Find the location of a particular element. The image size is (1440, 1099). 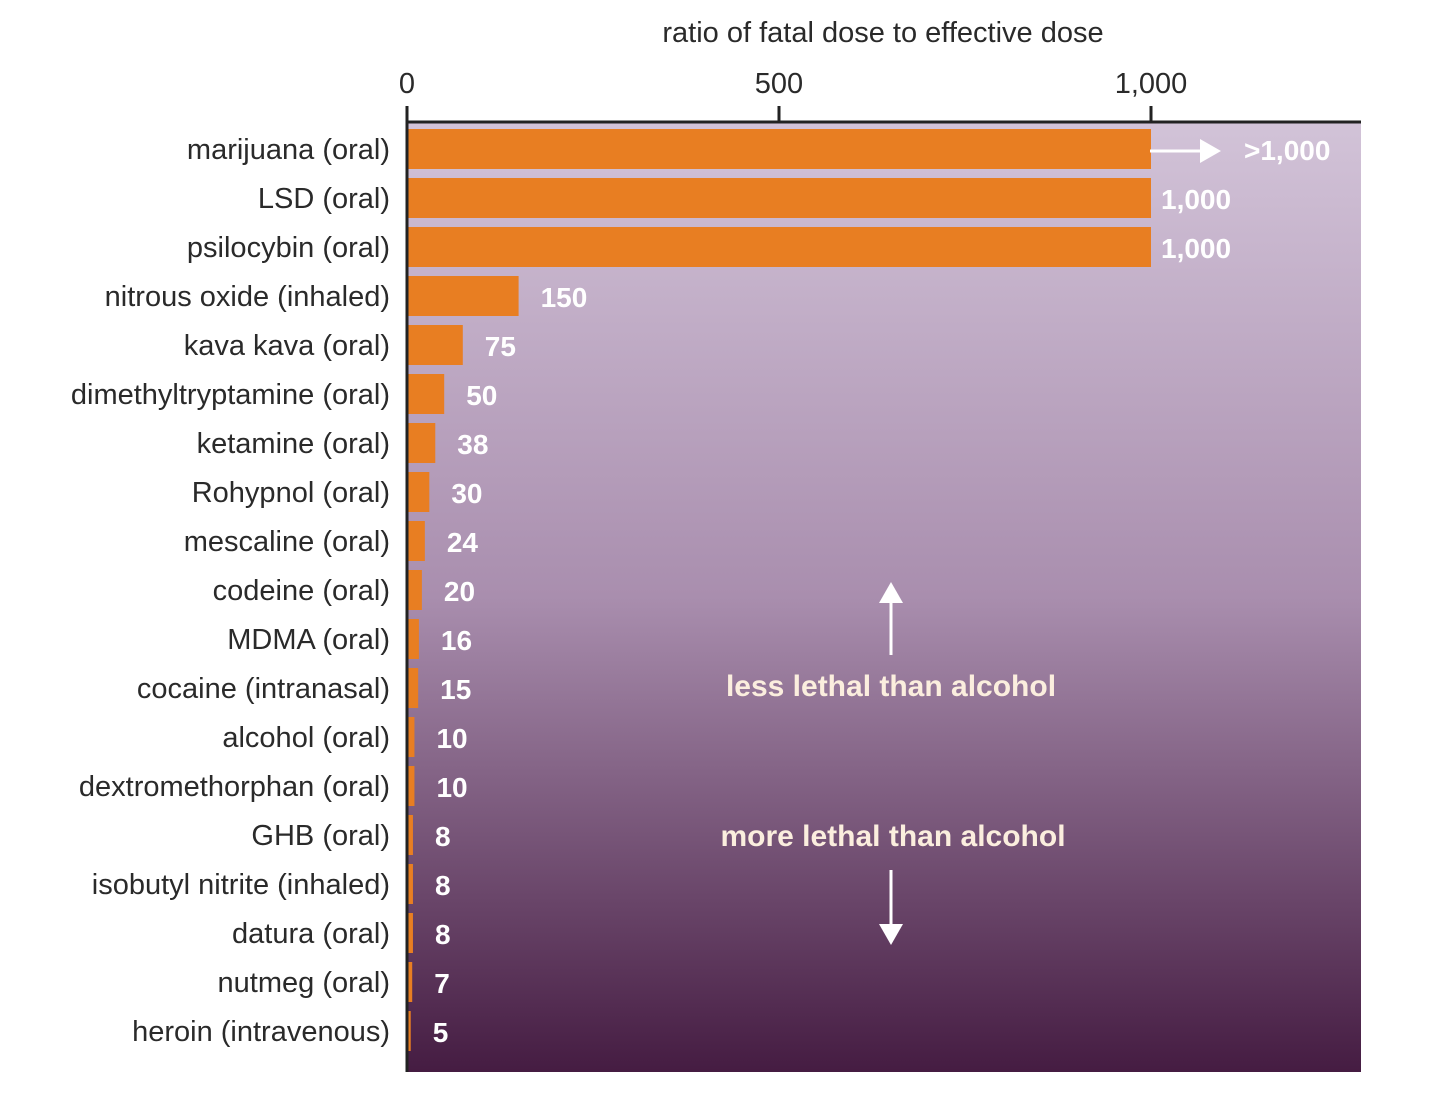

category-label: mescaline (oral) is located at coordinates (287, 542).